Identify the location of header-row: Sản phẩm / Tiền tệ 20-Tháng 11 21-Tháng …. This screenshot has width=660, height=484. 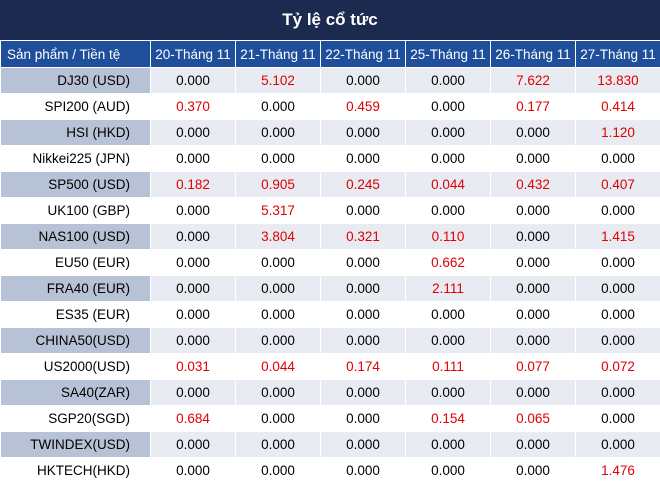
(330, 54).